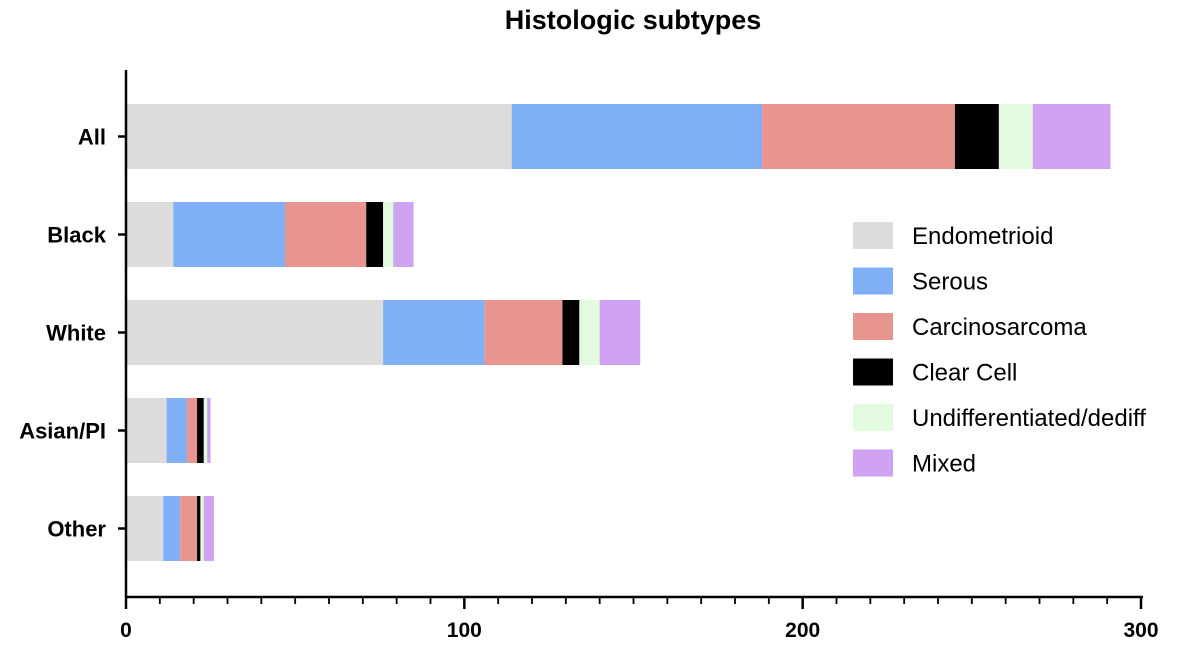 The height and width of the screenshot is (645, 1181). Describe the element at coordinates (76, 529) in the screenshot. I see `y-tick-label: Other` at that location.